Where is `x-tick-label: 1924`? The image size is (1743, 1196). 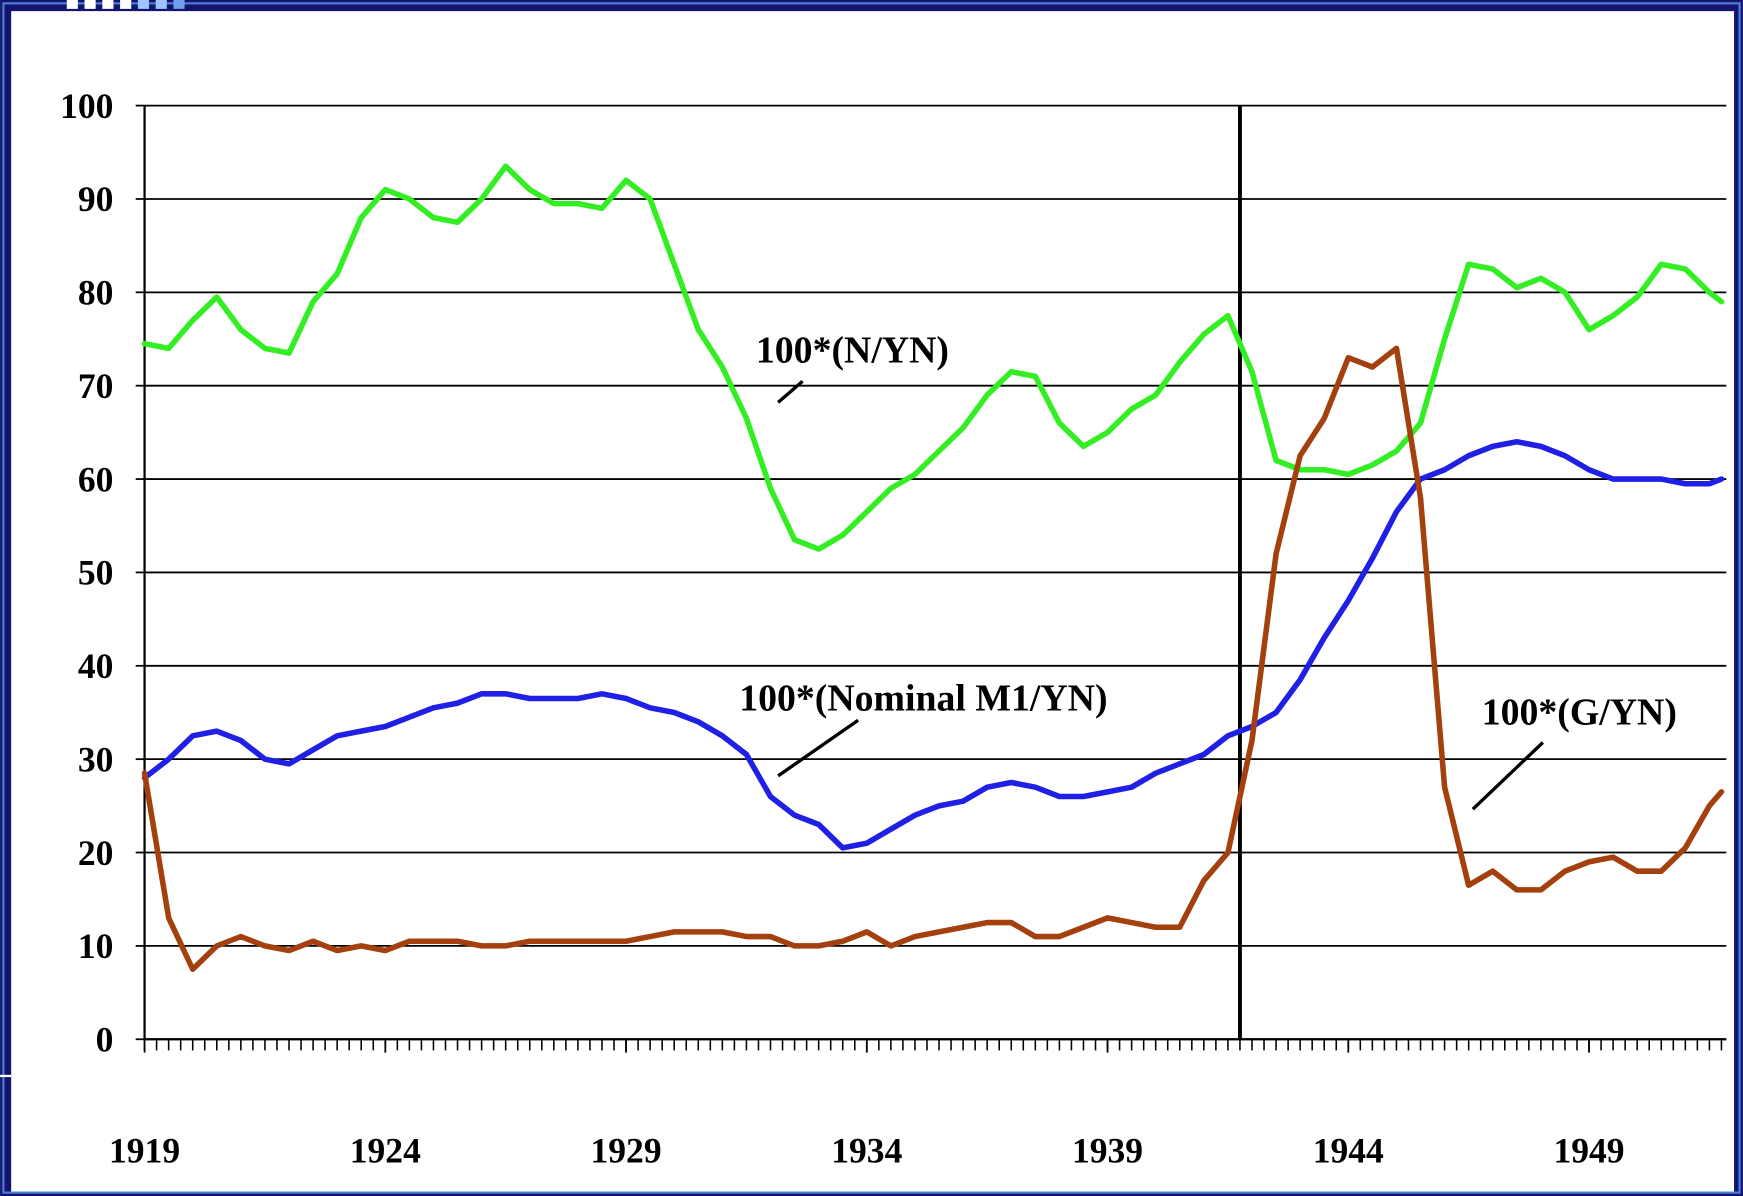
x-tick-label: 1924 is located at coordinates (385, 1151).